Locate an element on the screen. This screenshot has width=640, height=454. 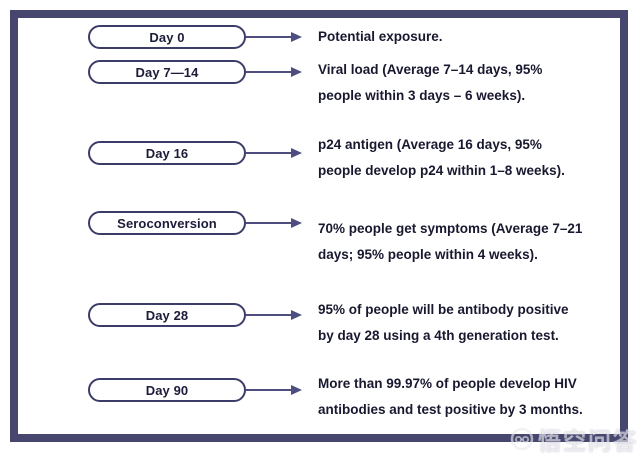
stage-label: Day 28 is located at coordinates (167, 315).